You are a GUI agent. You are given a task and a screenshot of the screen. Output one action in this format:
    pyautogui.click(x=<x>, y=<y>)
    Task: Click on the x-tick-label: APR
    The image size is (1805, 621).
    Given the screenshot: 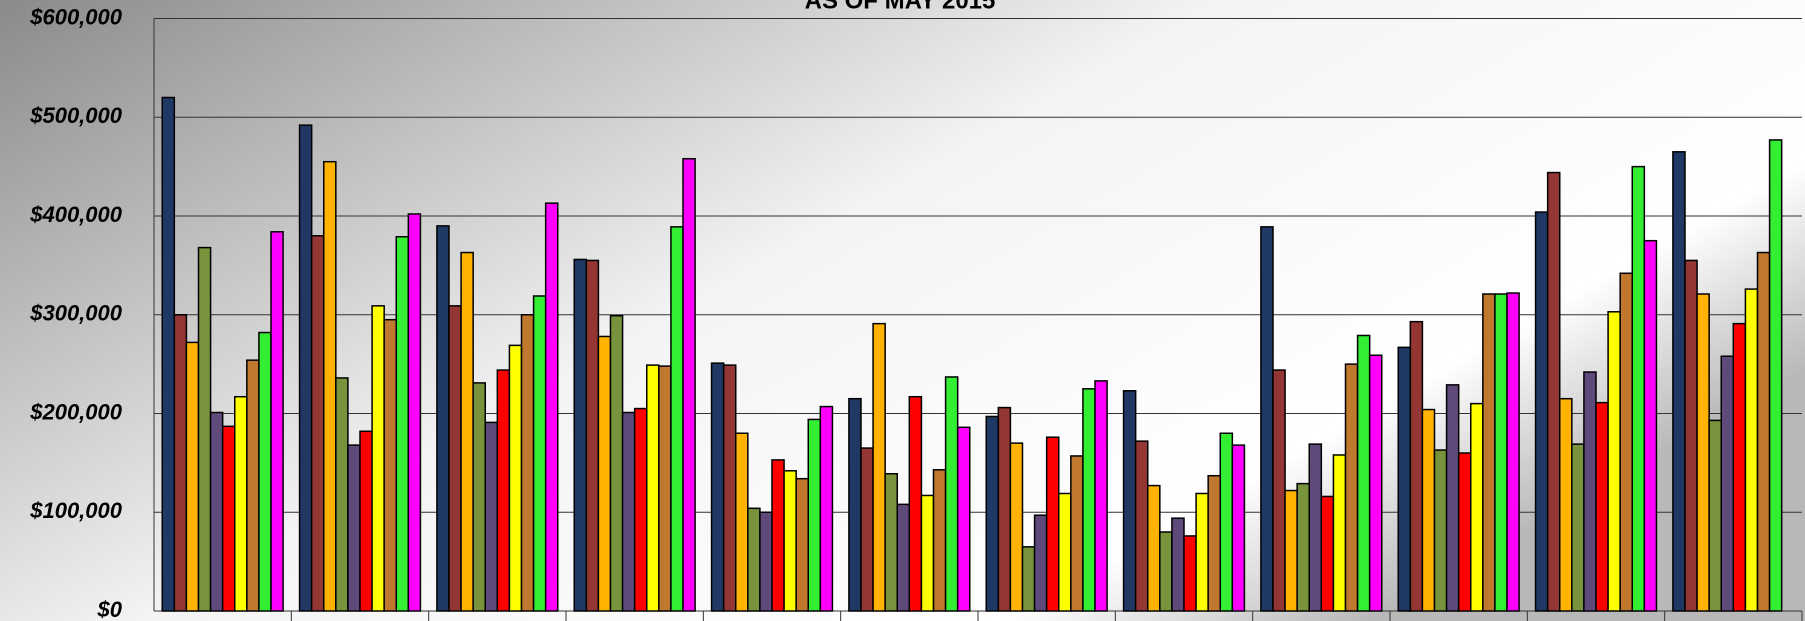 What is the action you would take?
    pyautogui.click(x=1458, y=619)
    